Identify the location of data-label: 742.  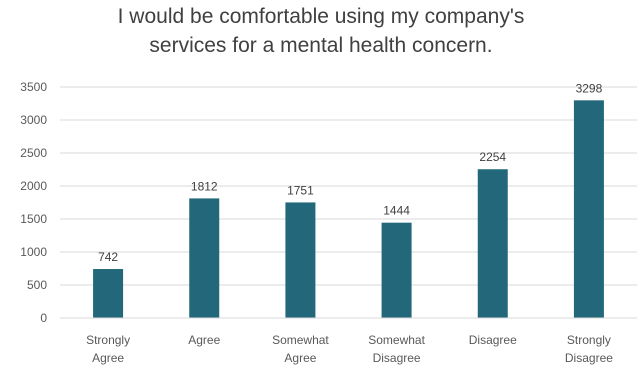
(108, 257).